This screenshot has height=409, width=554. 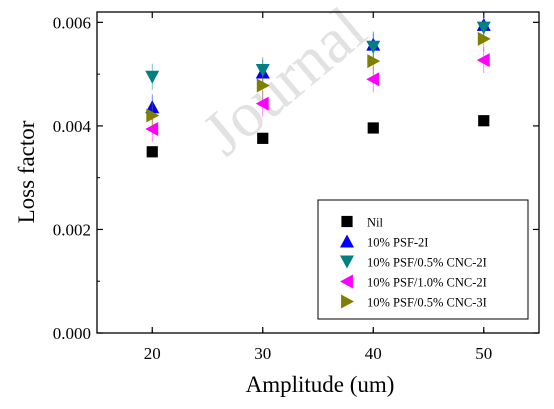 I want to click on x-tick-label: 40, so click(x=373, y=353).